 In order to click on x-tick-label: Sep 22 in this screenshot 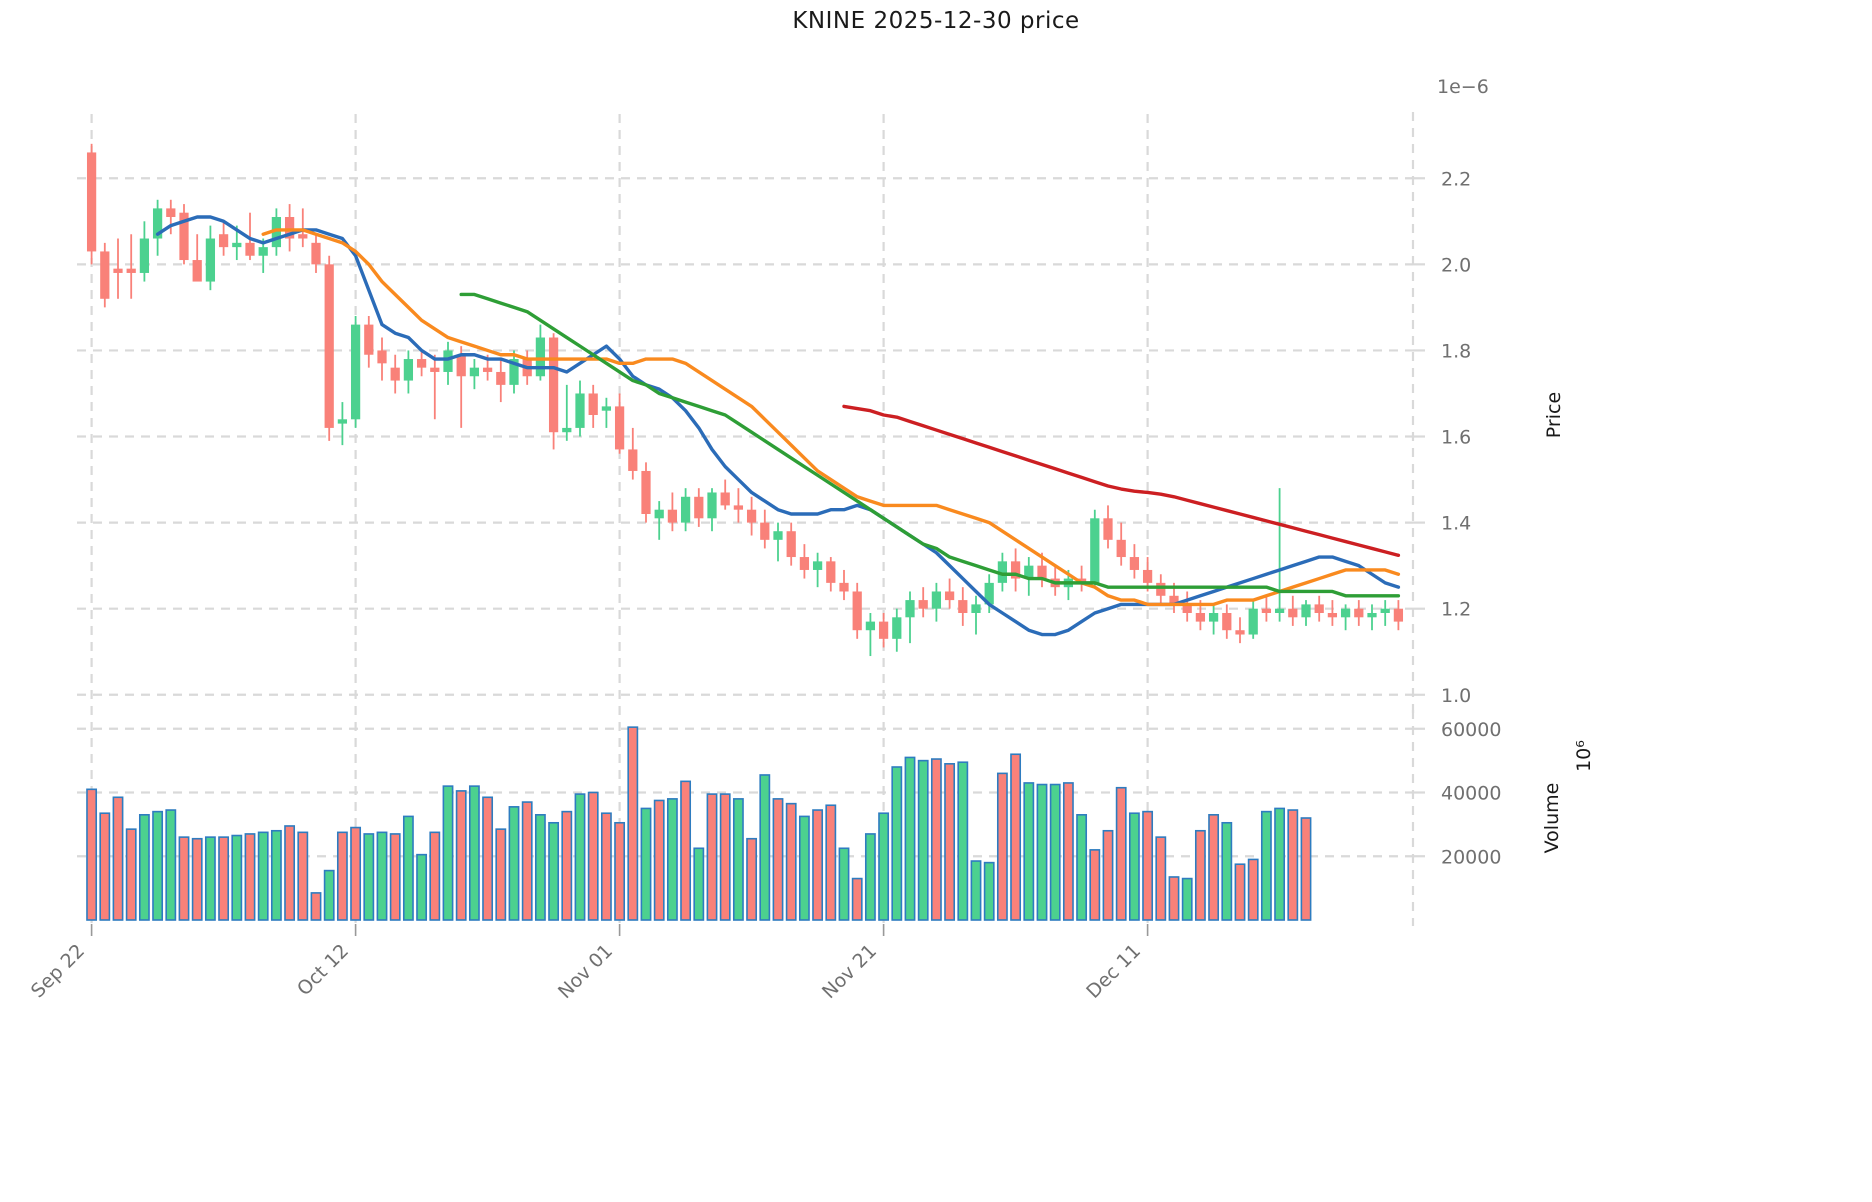, I will do `click(58, 971)`.